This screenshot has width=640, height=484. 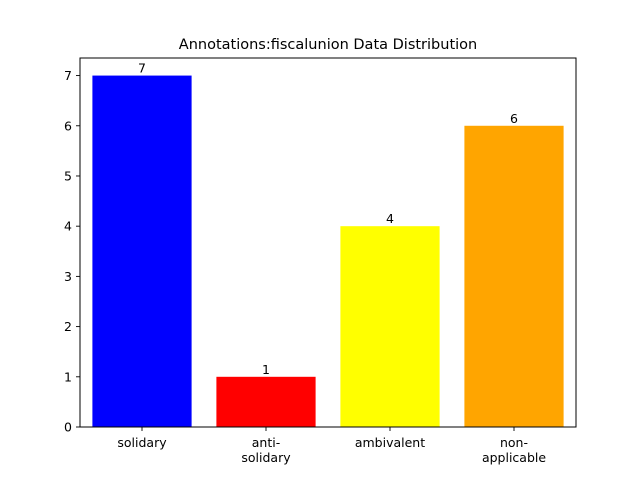 What do you see at coordinates (514, 118) in the screenshot?
I see `data-label: 6` at bounding box center [514, 118].